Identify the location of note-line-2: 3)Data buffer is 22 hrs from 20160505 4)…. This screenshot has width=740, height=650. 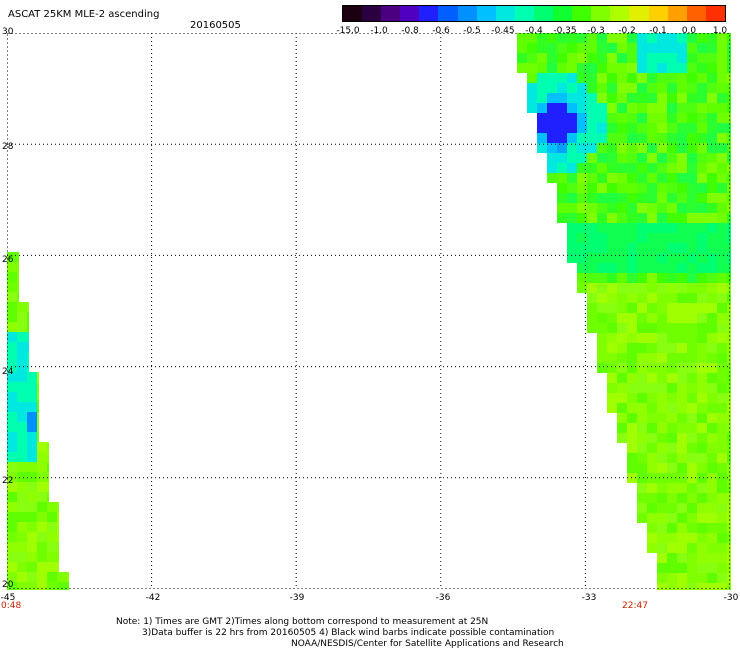
(348, 633).